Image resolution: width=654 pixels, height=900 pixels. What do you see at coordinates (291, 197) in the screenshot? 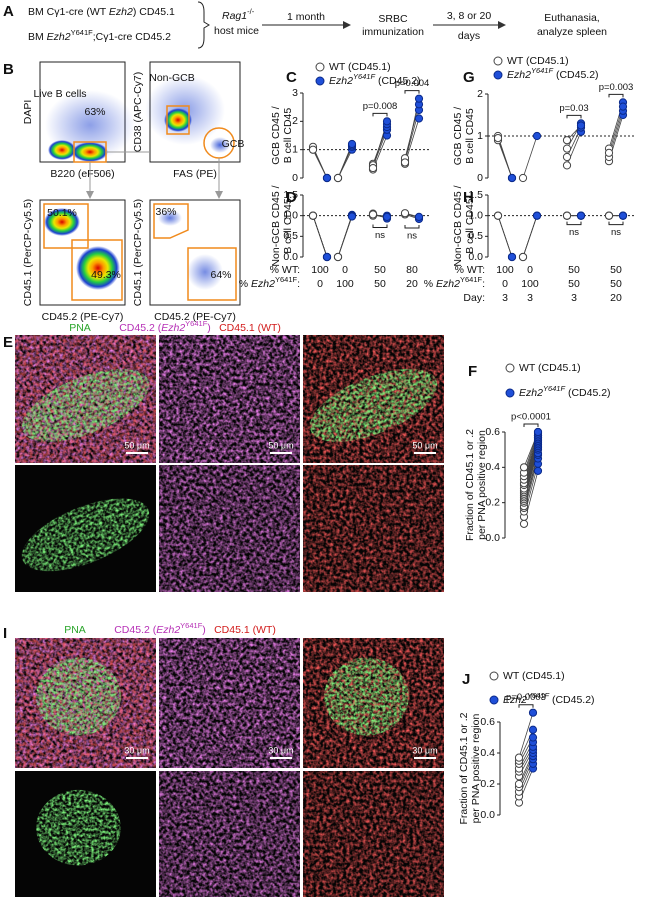
I see `panel-label: D` at bounding box center [291, 197].